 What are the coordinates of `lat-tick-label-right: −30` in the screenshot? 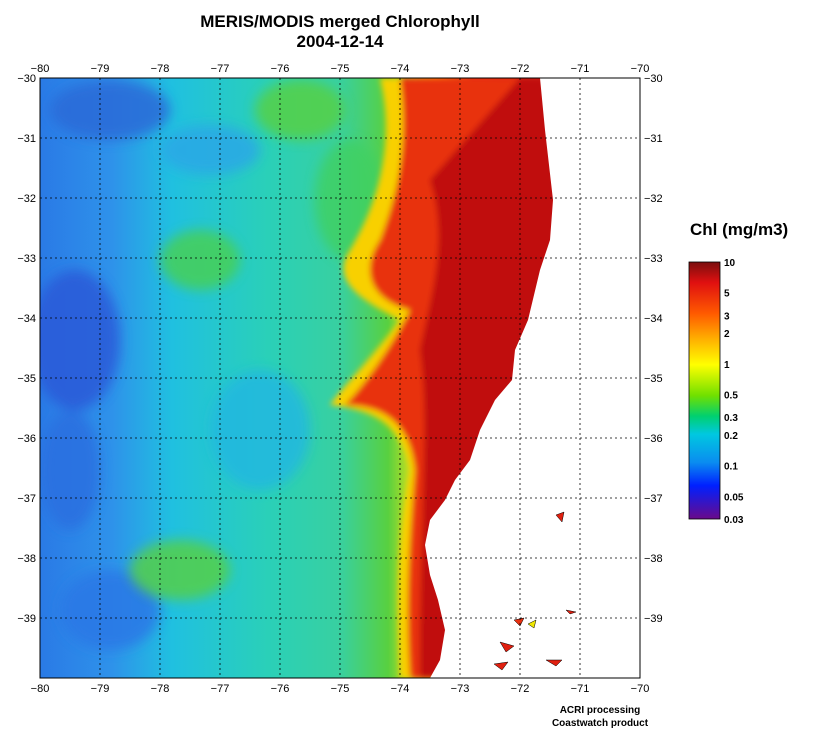 It's located at (653, 79).